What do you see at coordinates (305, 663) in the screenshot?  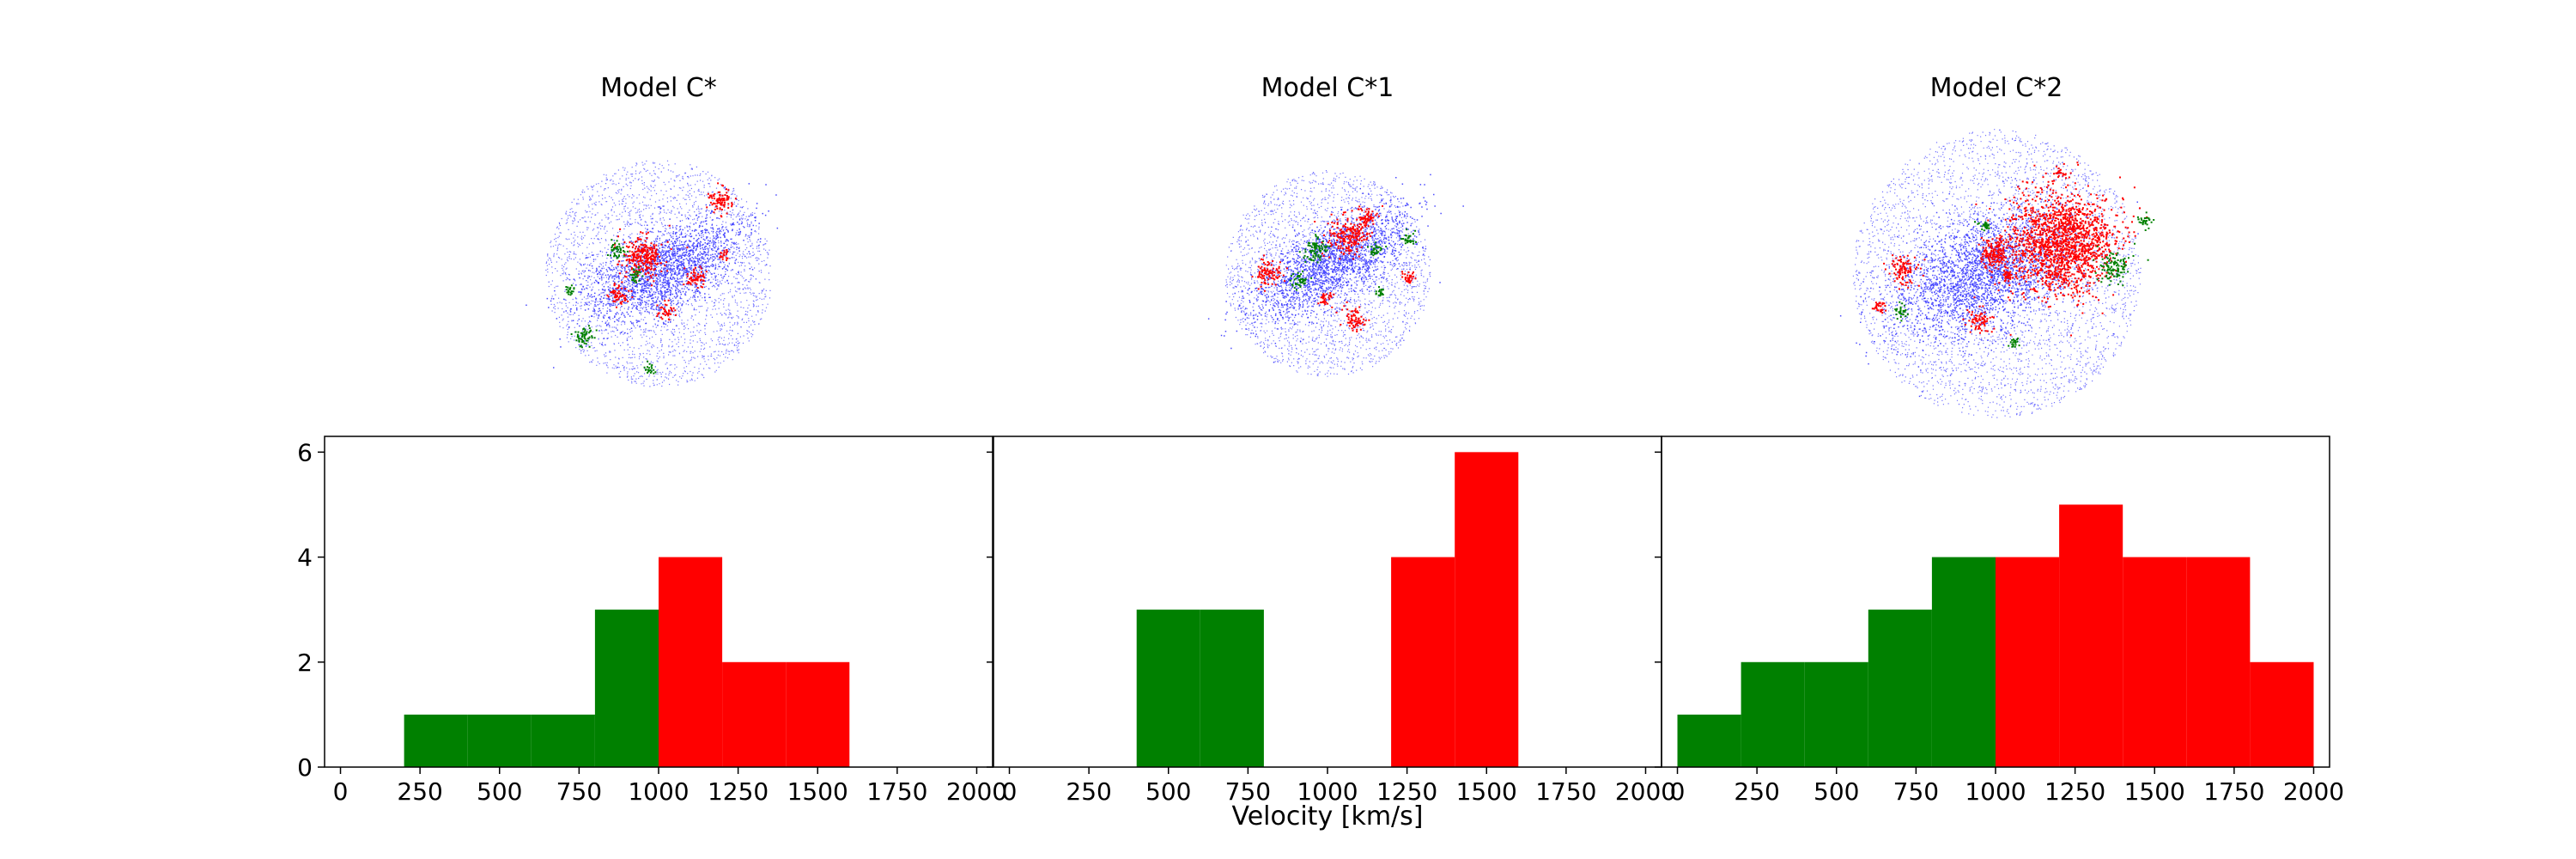 I see `y-tick-label: 2` at bounding box center [305, 663].